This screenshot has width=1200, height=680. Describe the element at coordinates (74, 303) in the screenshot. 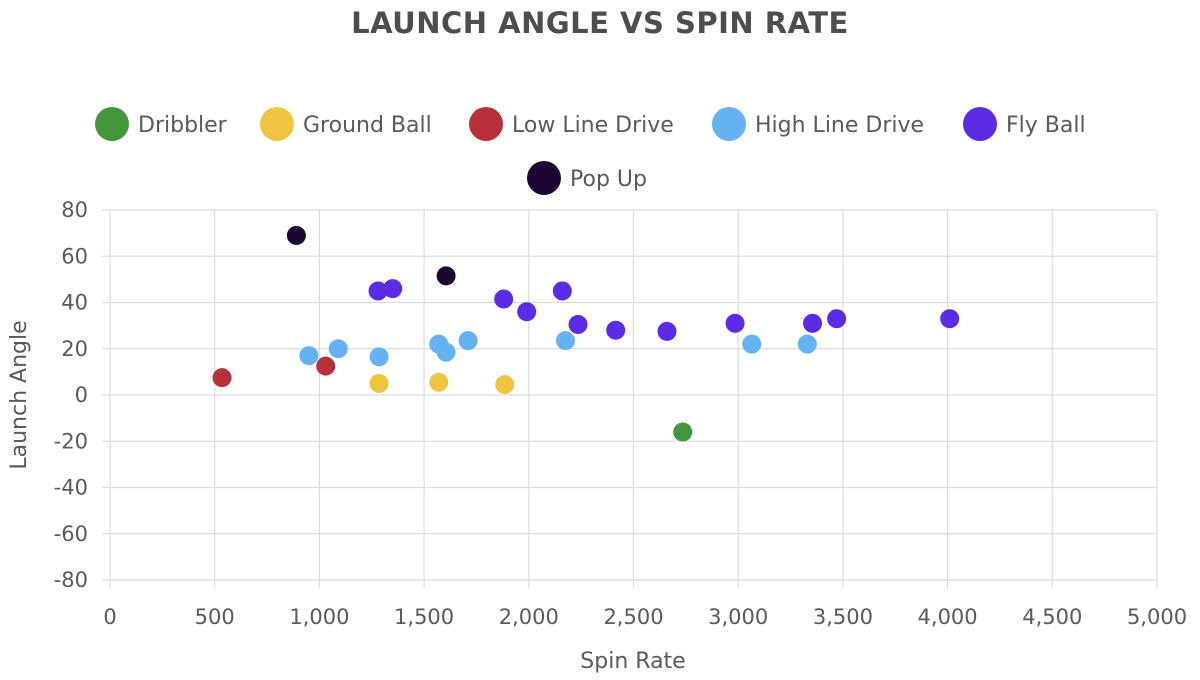

I see `y-tick-label: 40` at that location.